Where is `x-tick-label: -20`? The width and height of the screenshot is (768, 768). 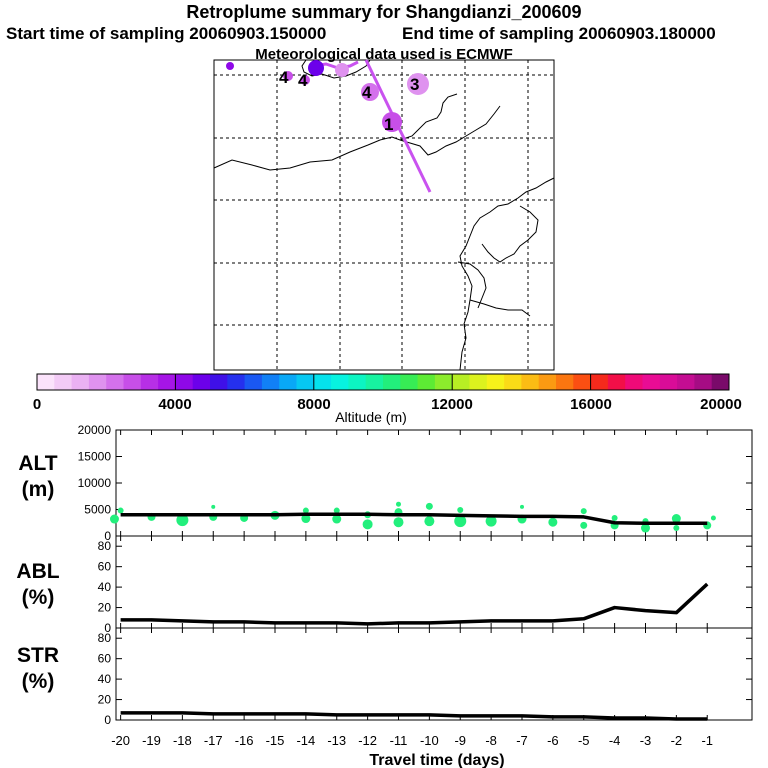 x-tick-label: -20 is located at coordinates (120, 740).